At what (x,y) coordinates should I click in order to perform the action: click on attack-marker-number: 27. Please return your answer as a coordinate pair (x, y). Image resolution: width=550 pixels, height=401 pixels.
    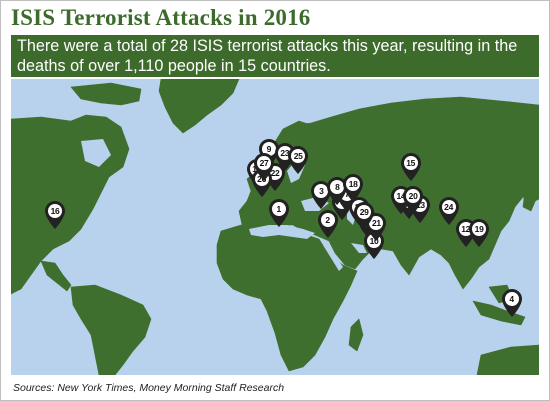
    Looking at the image, I should click on (264, 162).